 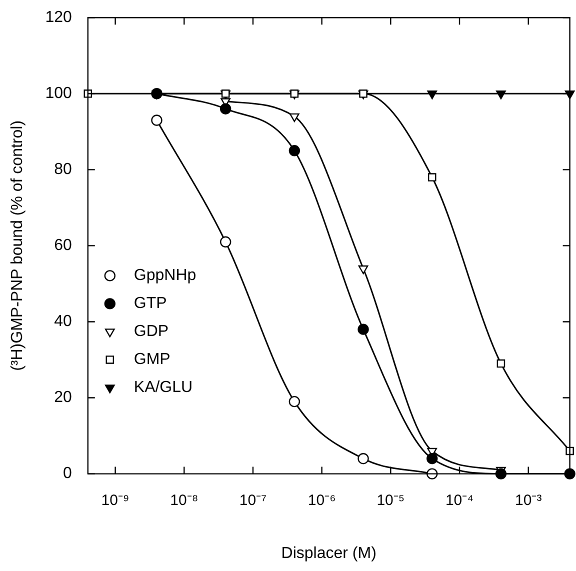 I want to click on x-axis-title: Displacer (M), so click(x=328, y=553).